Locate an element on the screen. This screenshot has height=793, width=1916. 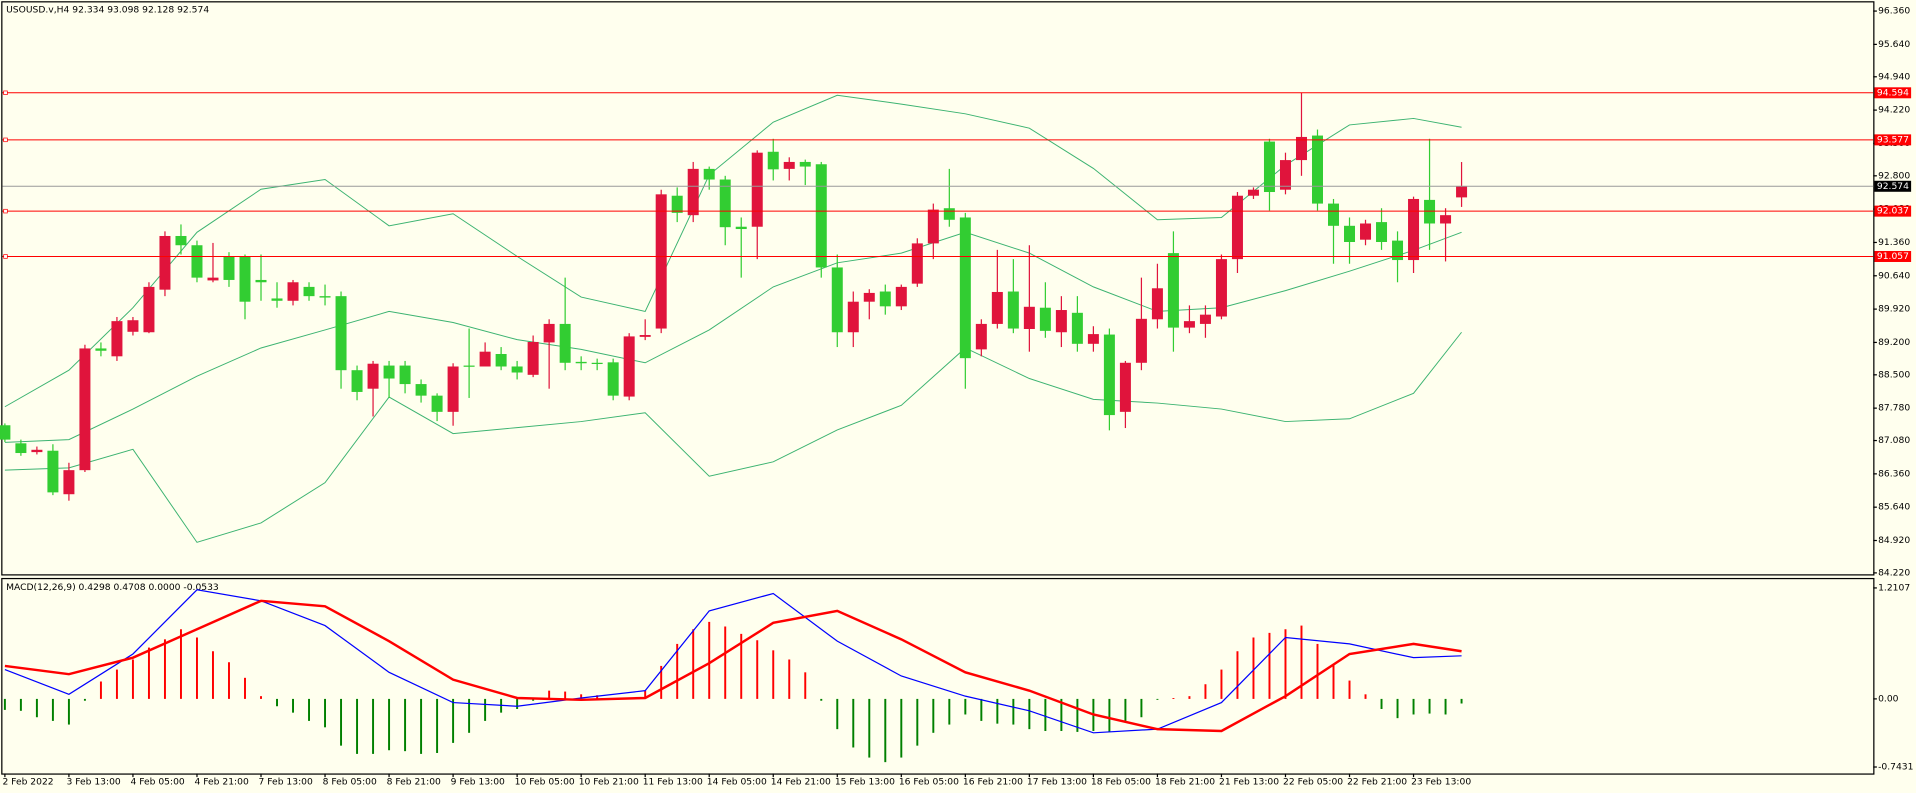
y-tick-label: 88.500 is located at coordinates (1894, 374).